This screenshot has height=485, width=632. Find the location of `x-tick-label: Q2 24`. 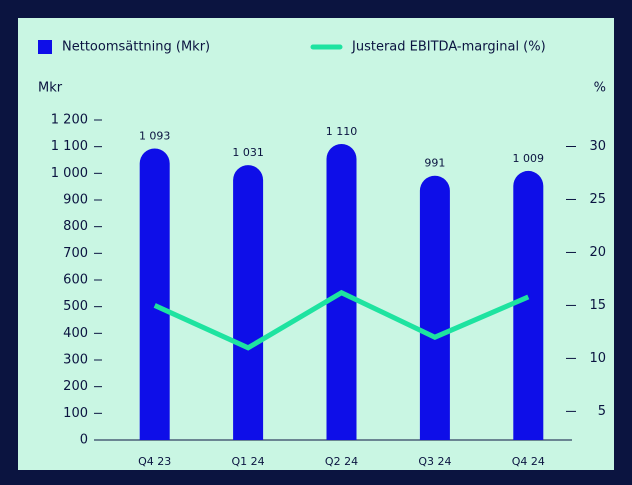

x-tick-label: Q2 24 is located at coordinates (341, 461).